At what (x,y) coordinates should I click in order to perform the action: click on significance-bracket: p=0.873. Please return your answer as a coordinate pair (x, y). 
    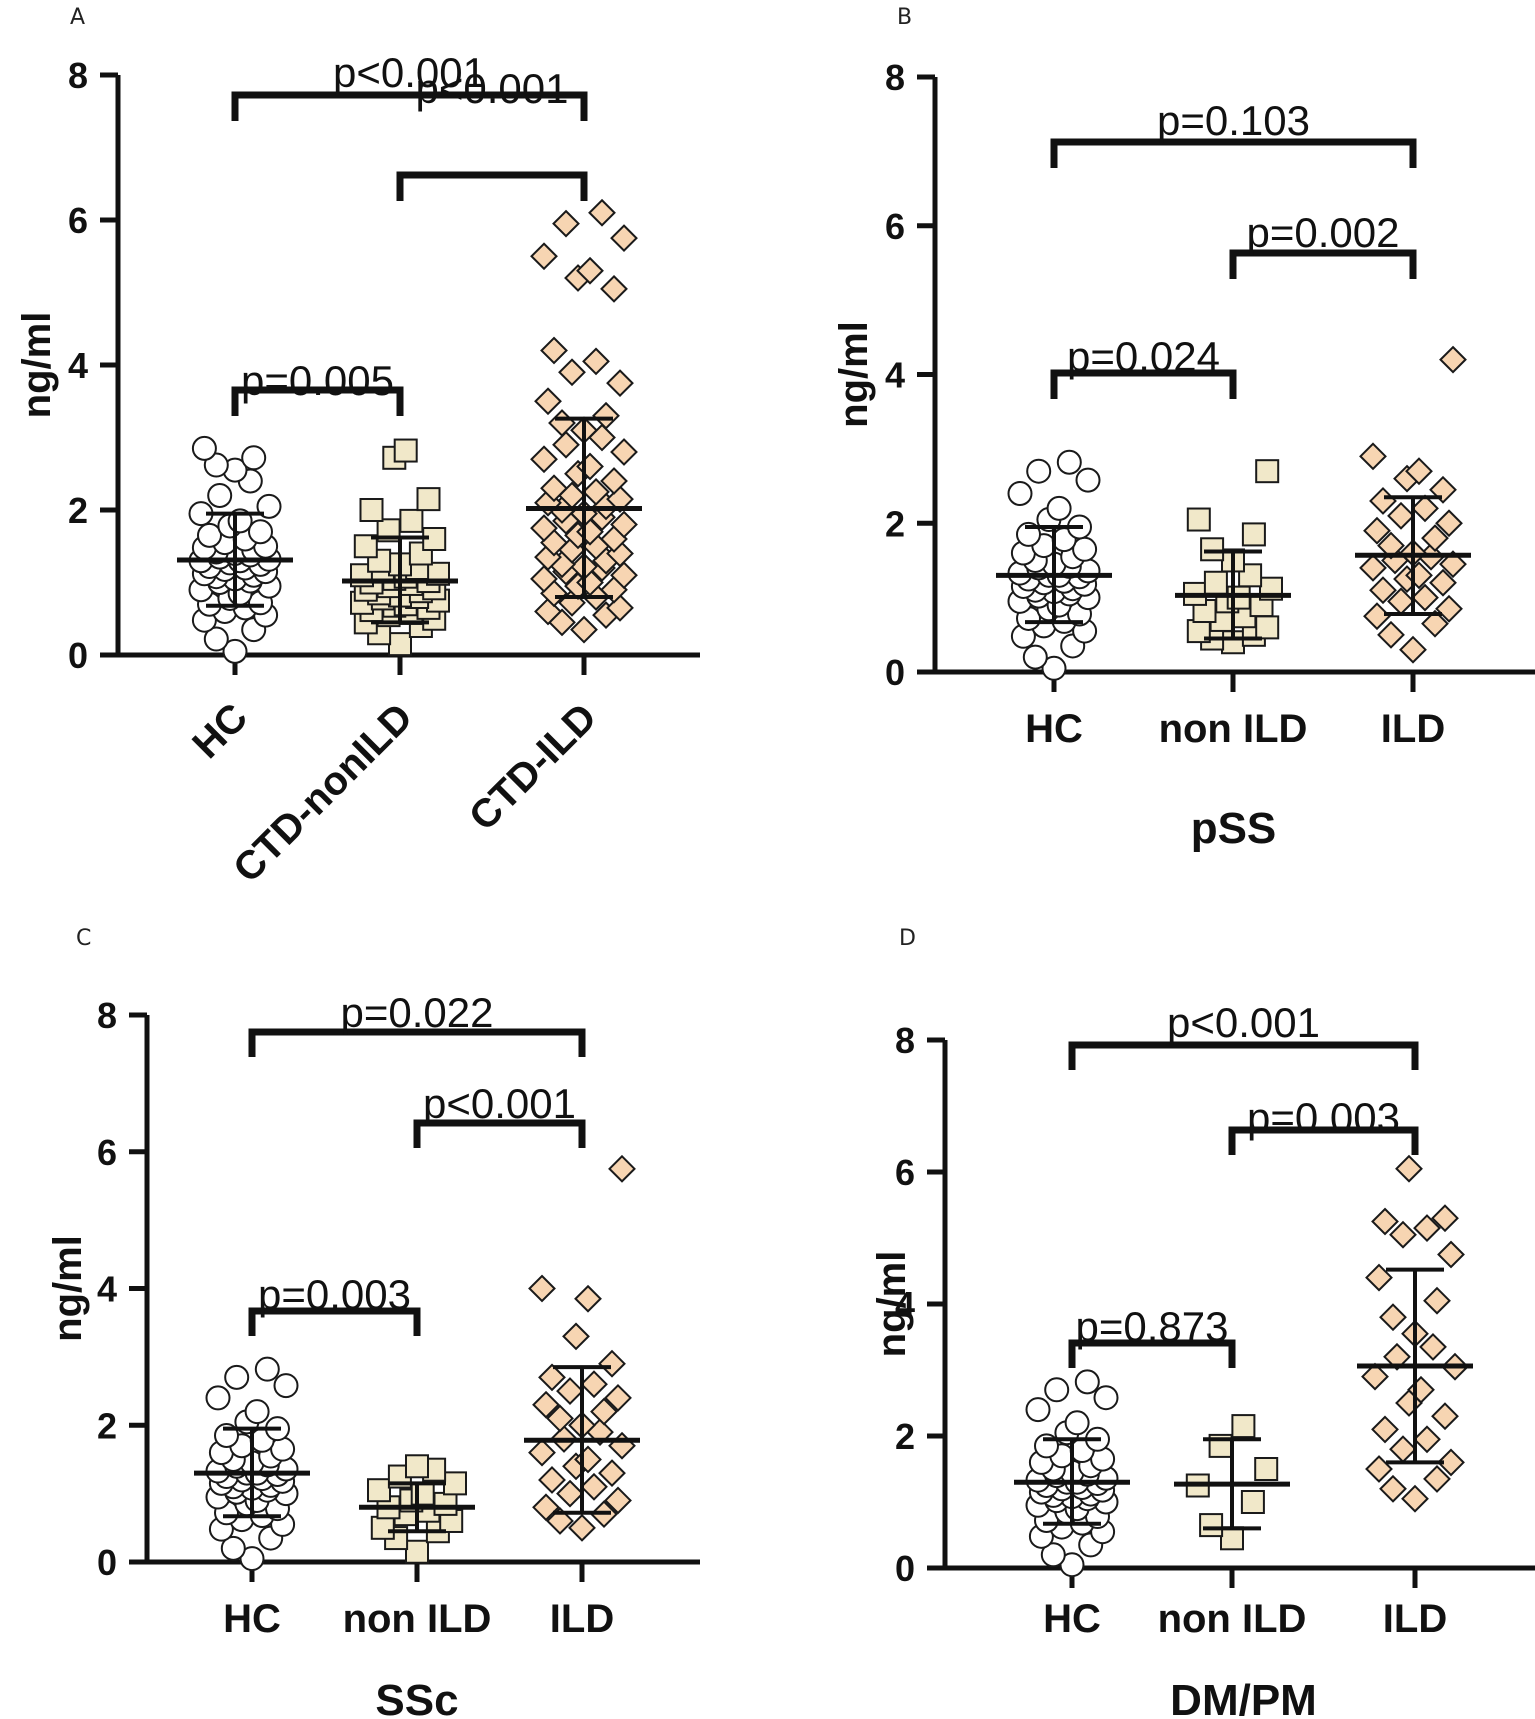
    Looking at the image, I should click on (1152, 1335).